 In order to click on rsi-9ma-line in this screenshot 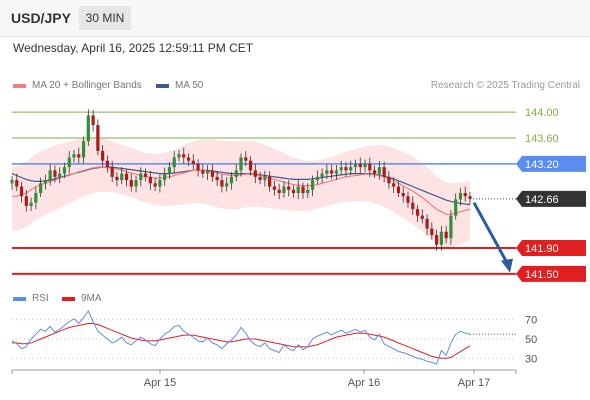, I will do `click(241, 341)`.